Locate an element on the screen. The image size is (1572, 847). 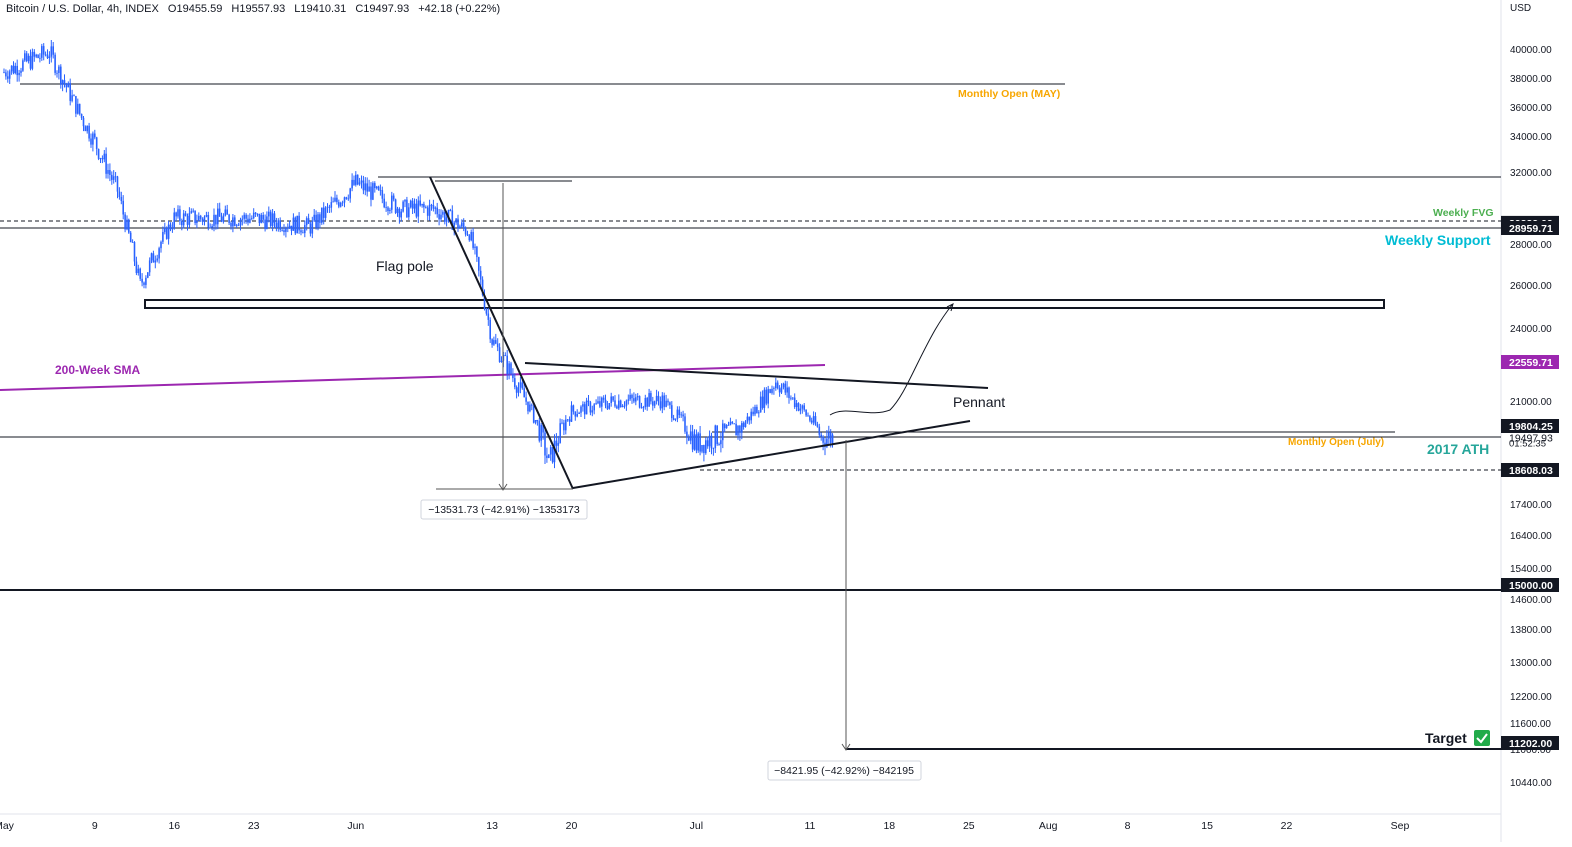
projection-curve is located at coordinates (891, 360).